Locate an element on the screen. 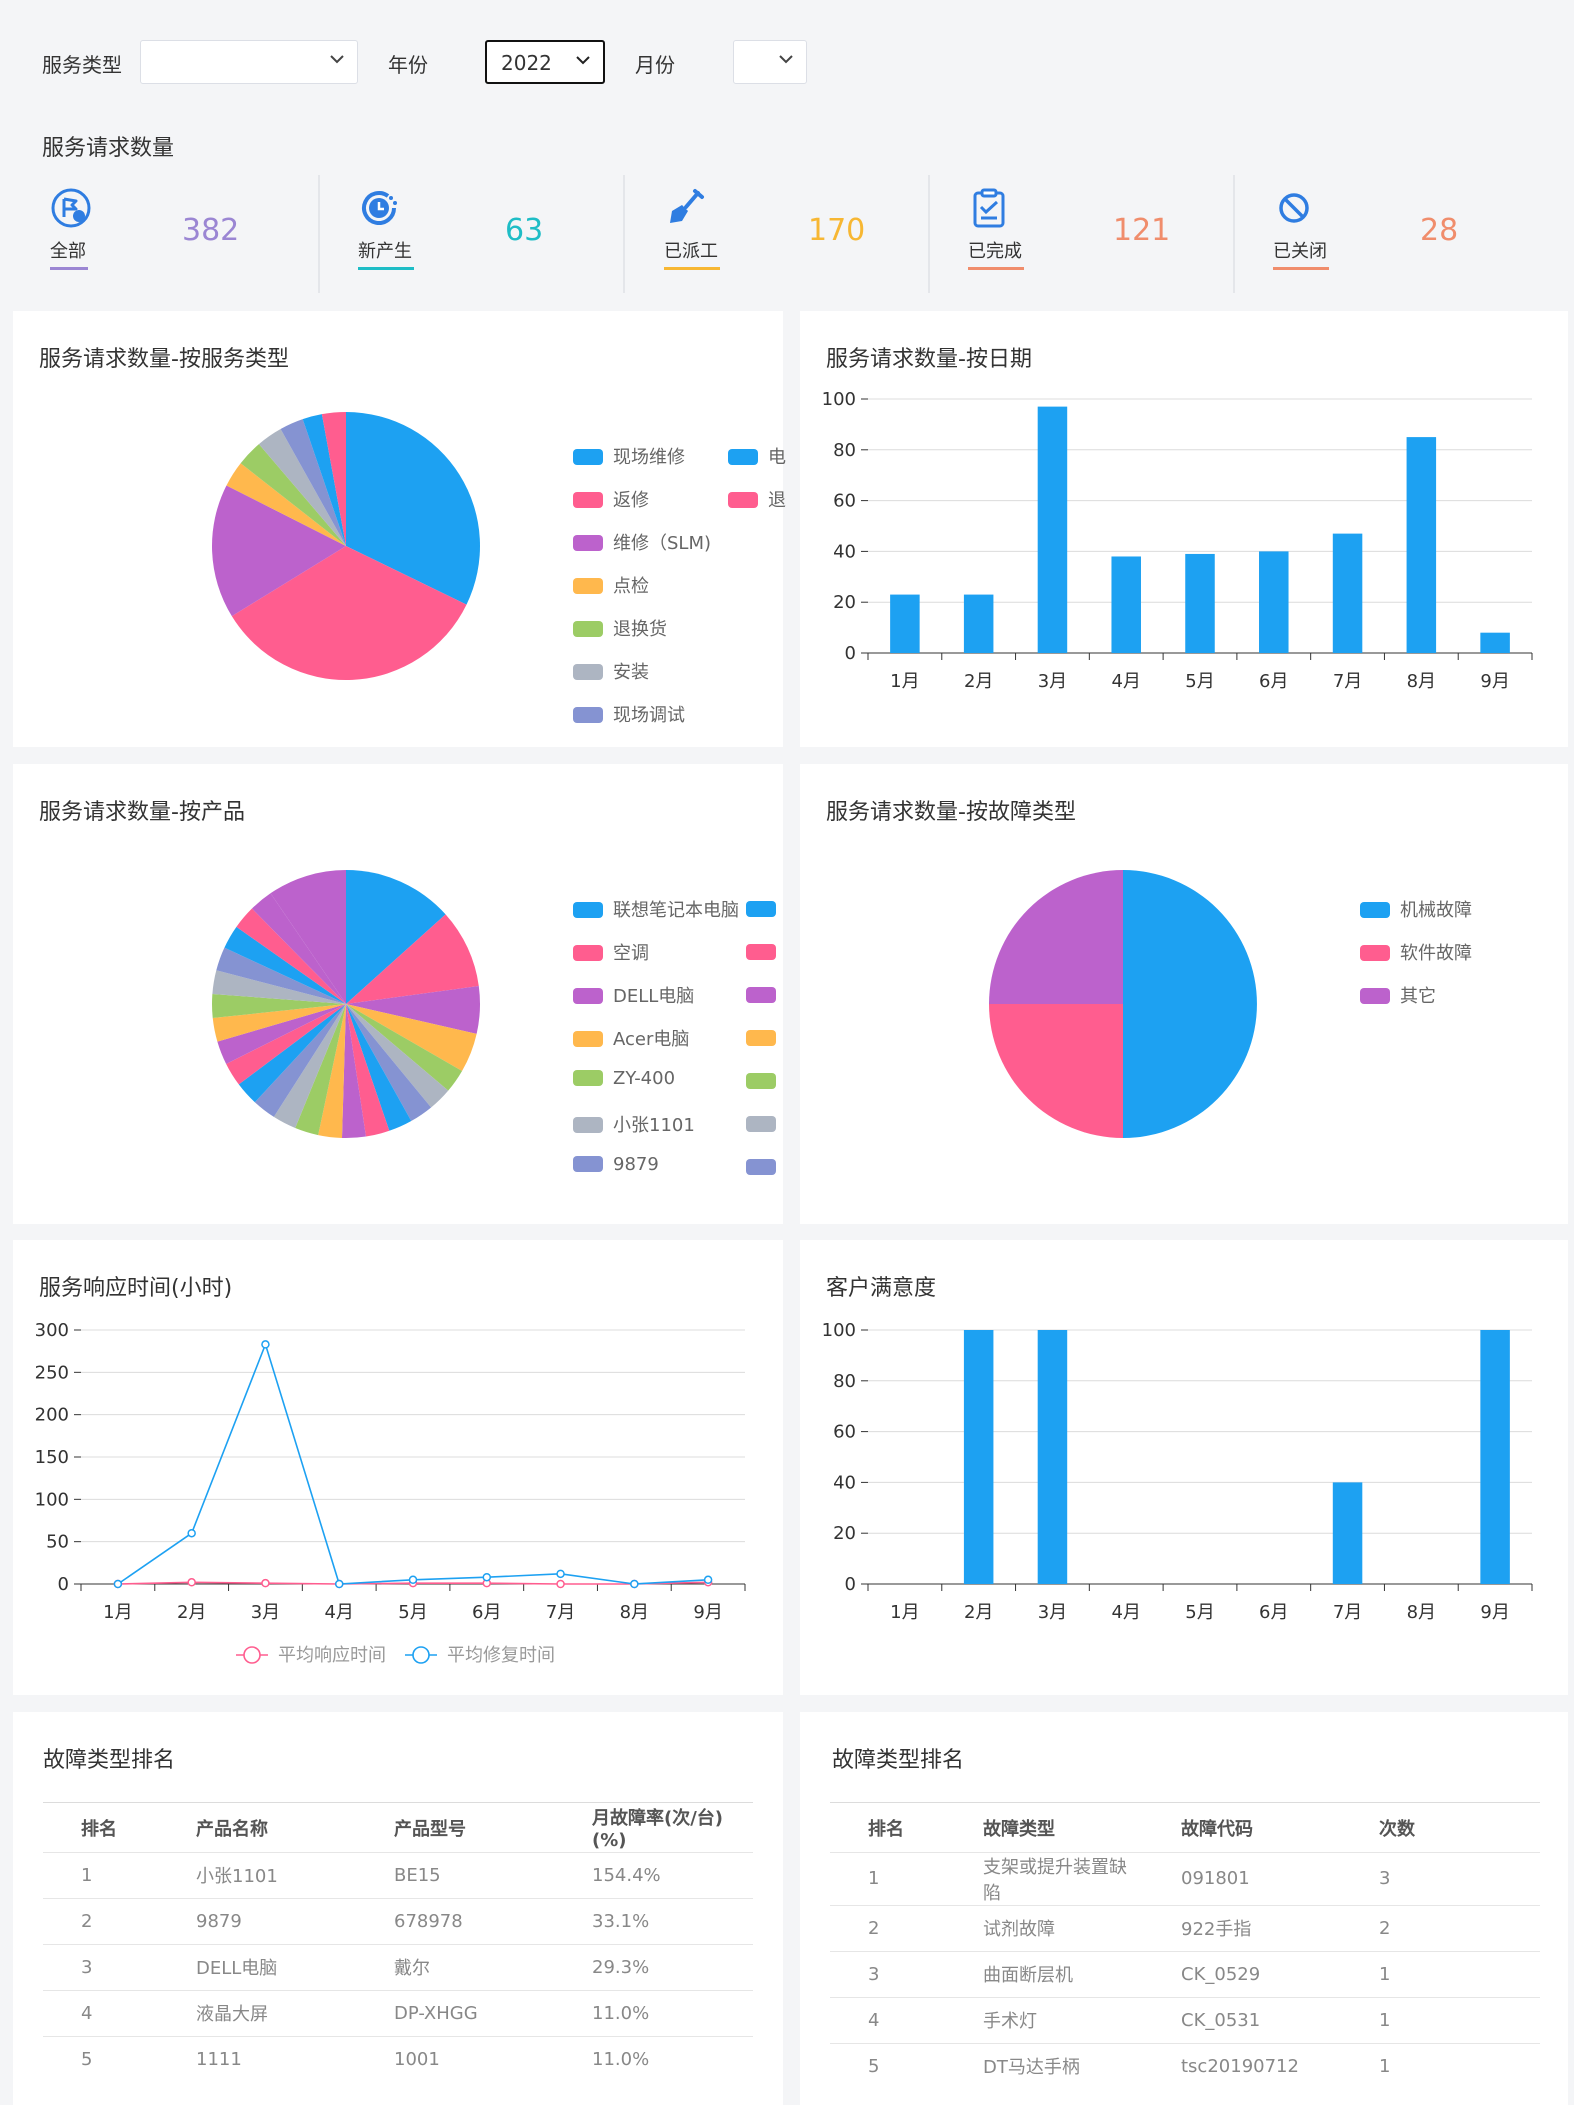 Image resolution: width=1574 pixels, height=2105 pixels. legend-item: 平均响应时间 is located at coordinates (311, 1655).